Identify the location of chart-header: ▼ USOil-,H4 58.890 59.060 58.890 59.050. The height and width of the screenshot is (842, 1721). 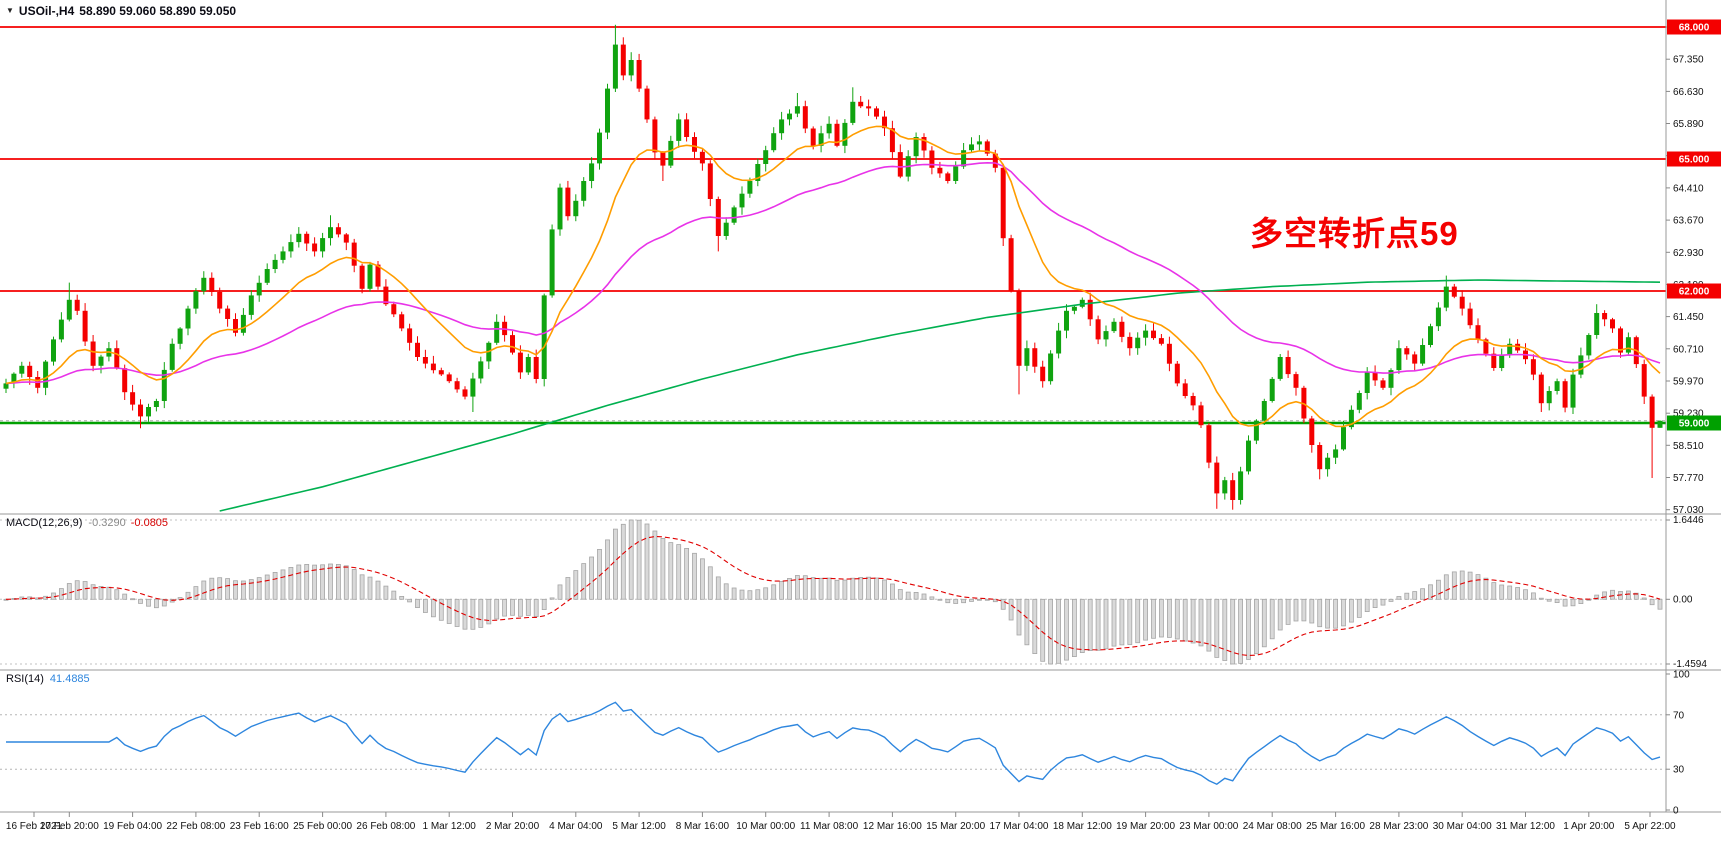
(121, 11).